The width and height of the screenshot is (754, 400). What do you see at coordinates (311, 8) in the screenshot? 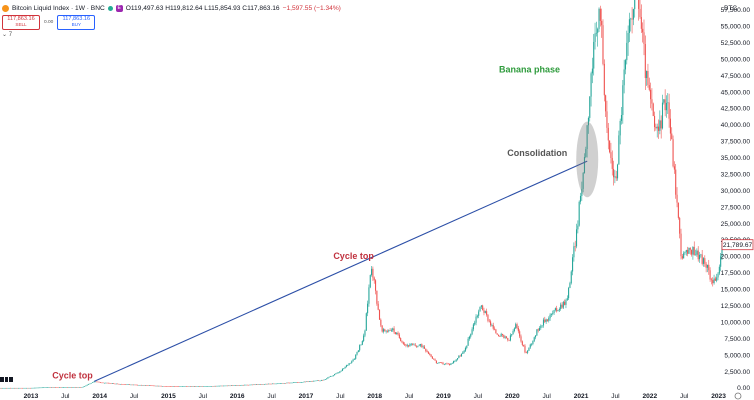
I see `price-change: −1,597.55 (−1.34%)` at bounding box center [311, 8].